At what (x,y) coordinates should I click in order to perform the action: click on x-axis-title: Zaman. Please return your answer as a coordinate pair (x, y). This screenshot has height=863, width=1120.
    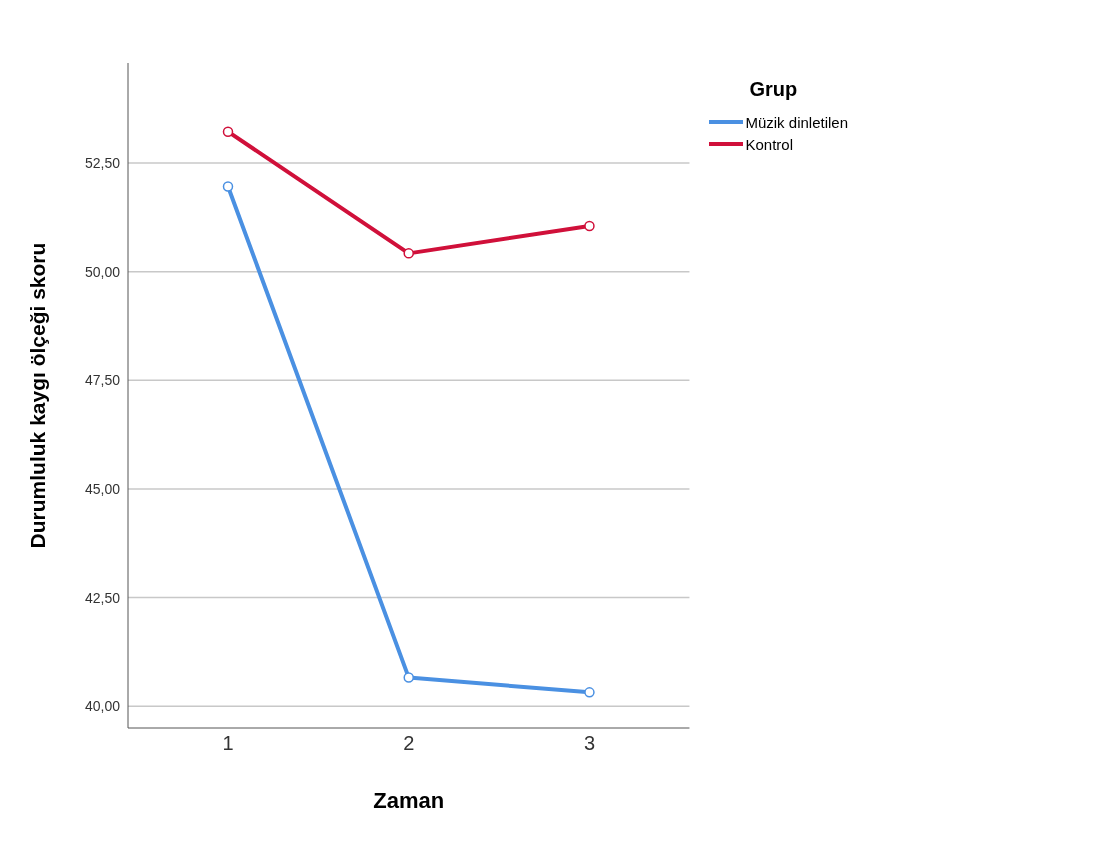
    Looking at the image, I should click on (409, 800).